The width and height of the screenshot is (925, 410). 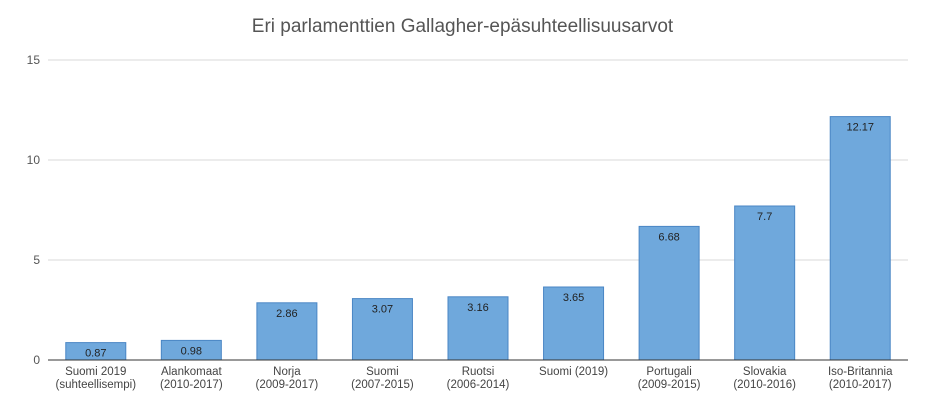 I want to click on x-tick-label: Suomi 2019, so click(x=95, y=372).